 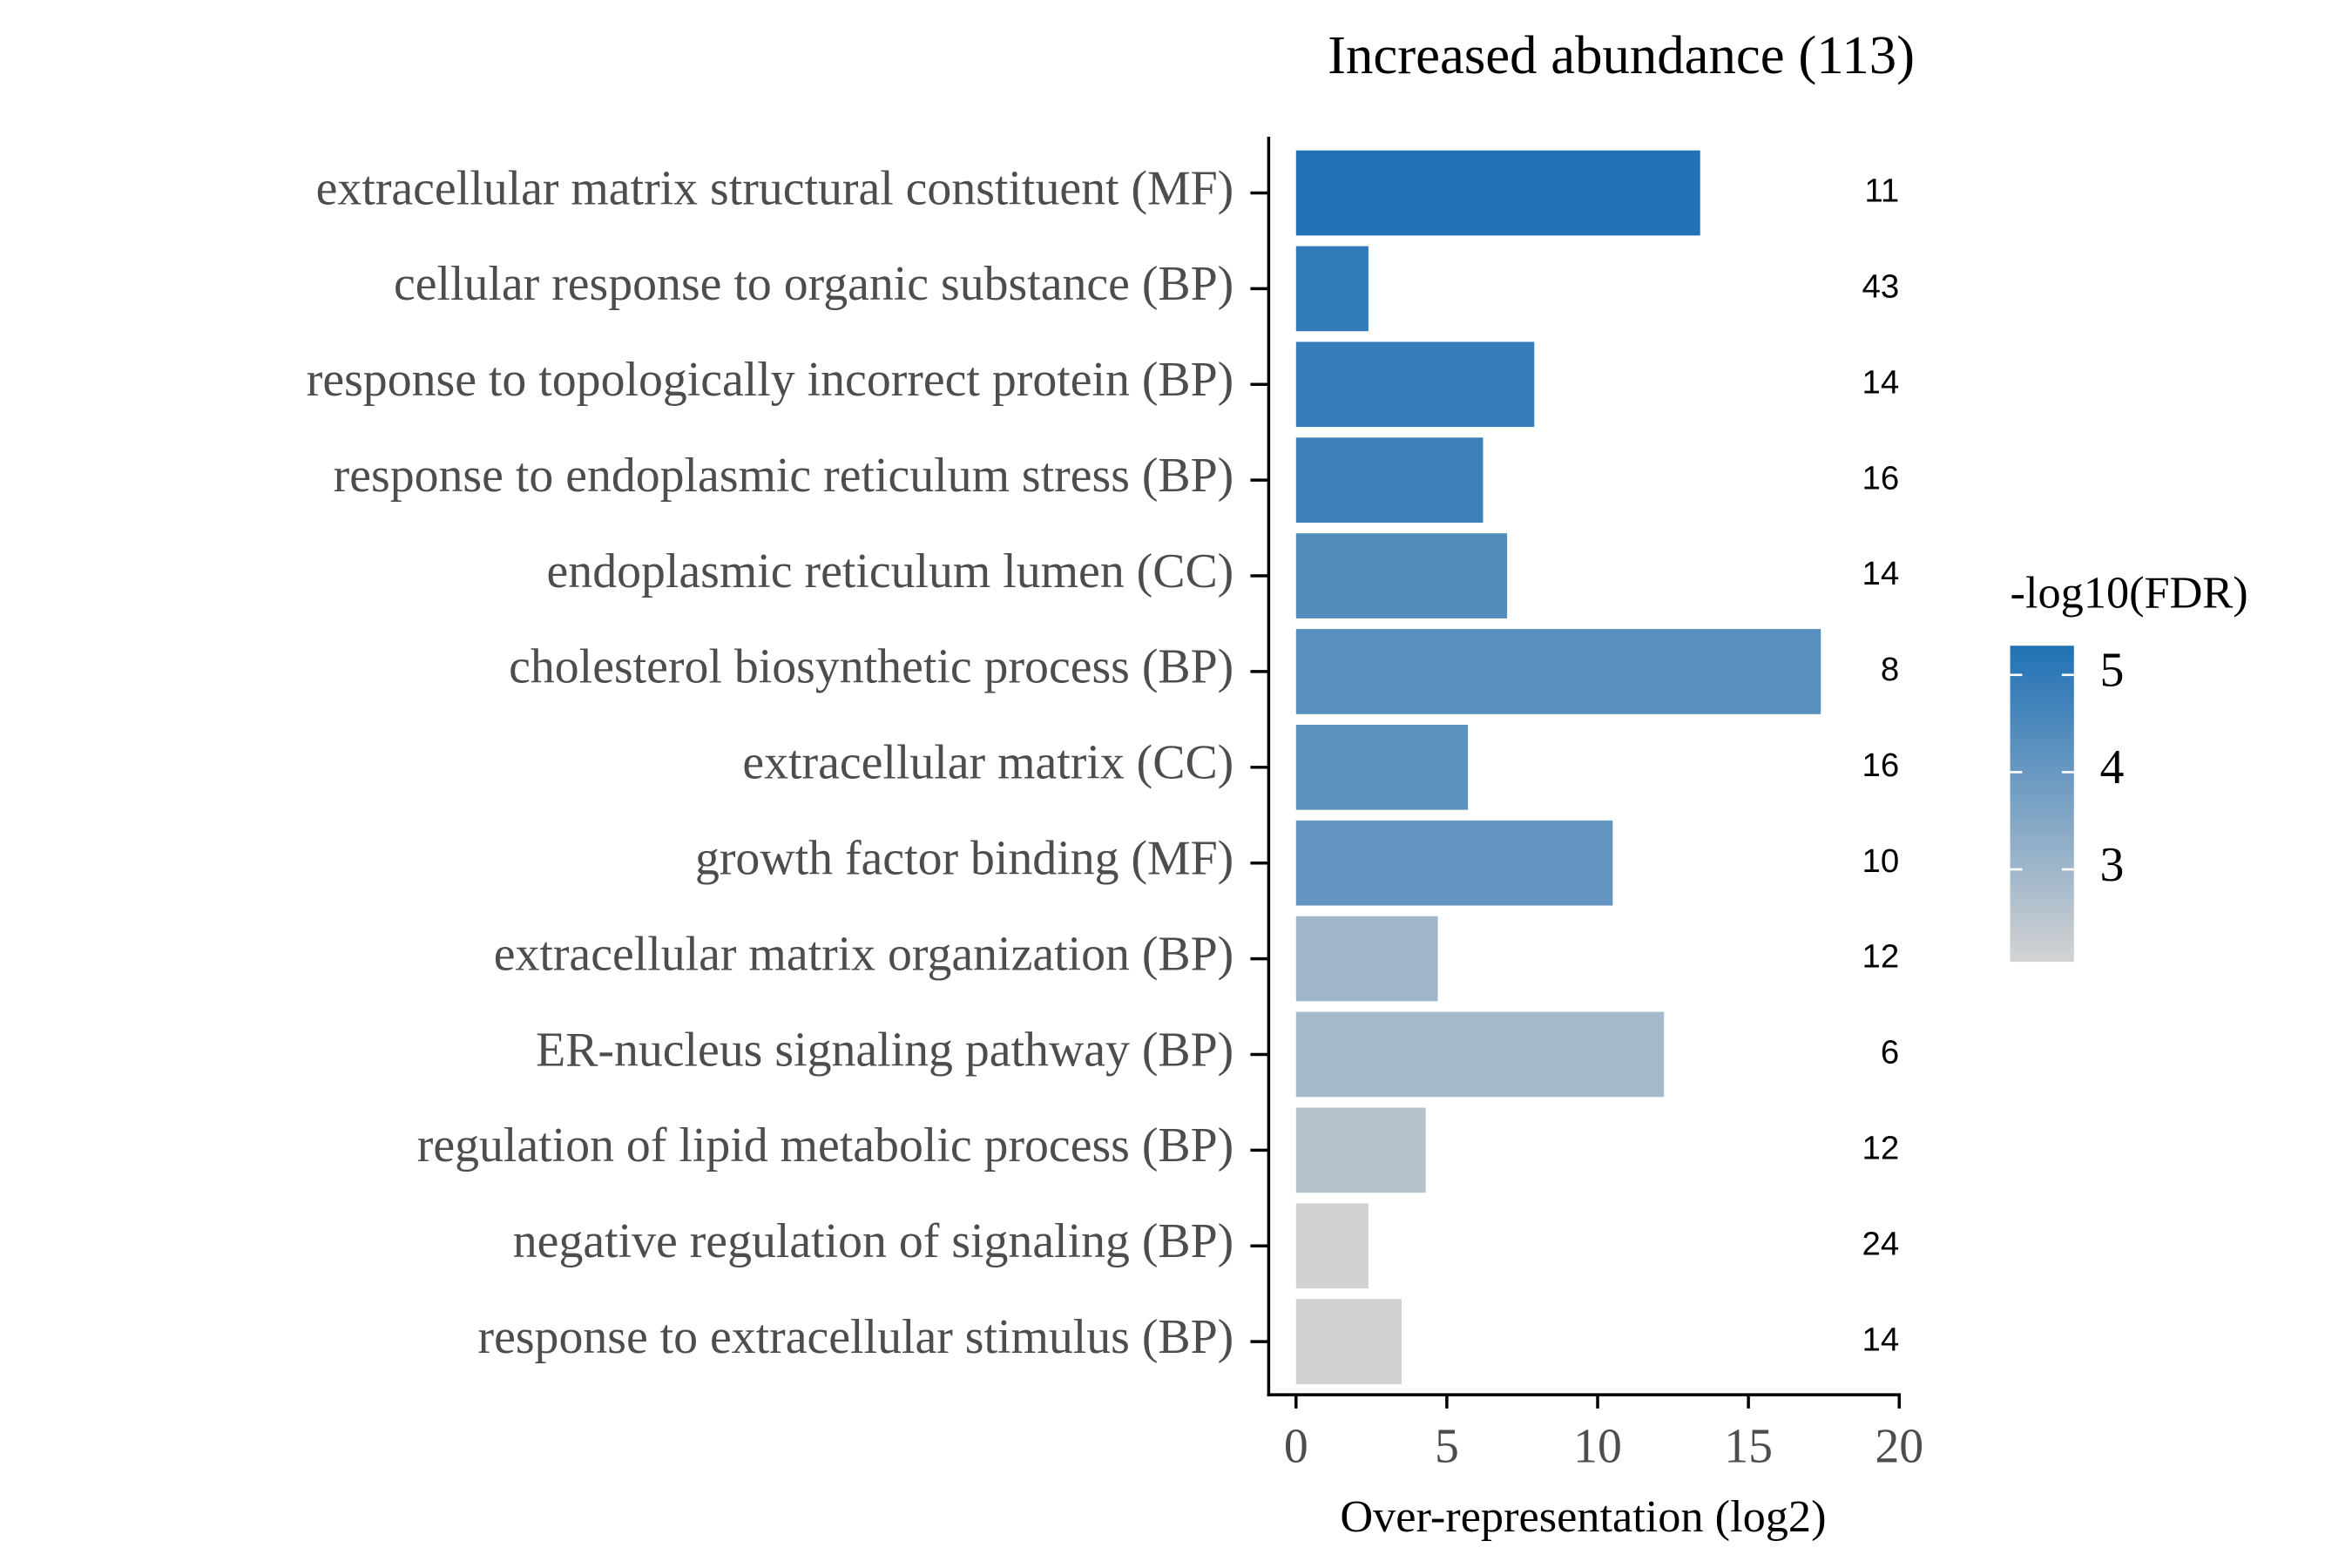 I want to click on colorbar-tick-label: 5, so click(x=2112, y=671).